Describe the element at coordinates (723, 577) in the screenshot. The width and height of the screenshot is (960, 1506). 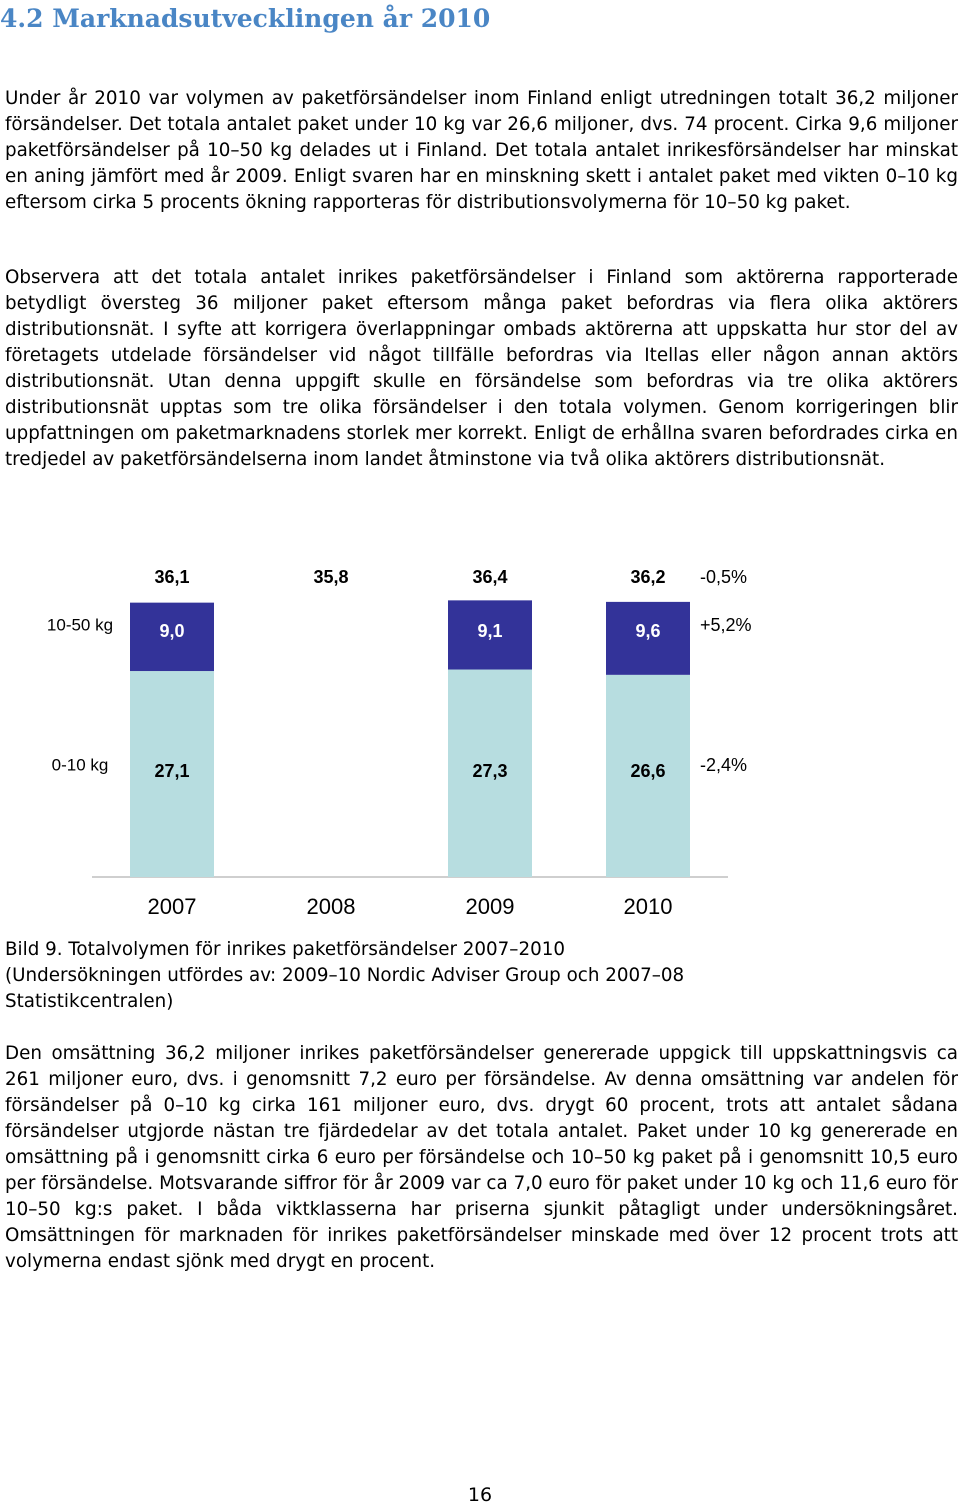
I see `change-label: -0,5%` at that location.